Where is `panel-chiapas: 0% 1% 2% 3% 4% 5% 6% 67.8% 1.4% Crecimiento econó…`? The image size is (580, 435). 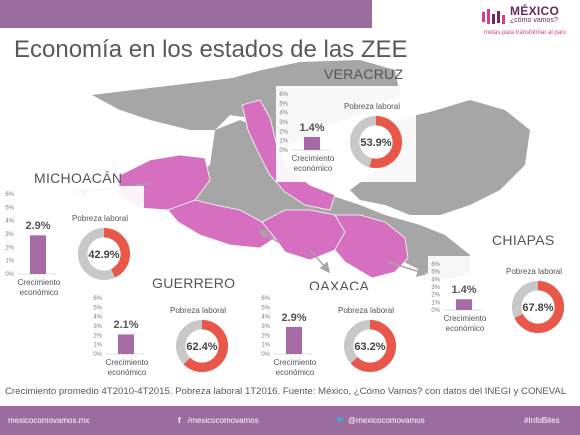 panel-chiapas: 0% 1% 2% 3% 4% 5% 6% 67.8% 1.4% Crecimiento econó… is located at coordinates (503, 299).